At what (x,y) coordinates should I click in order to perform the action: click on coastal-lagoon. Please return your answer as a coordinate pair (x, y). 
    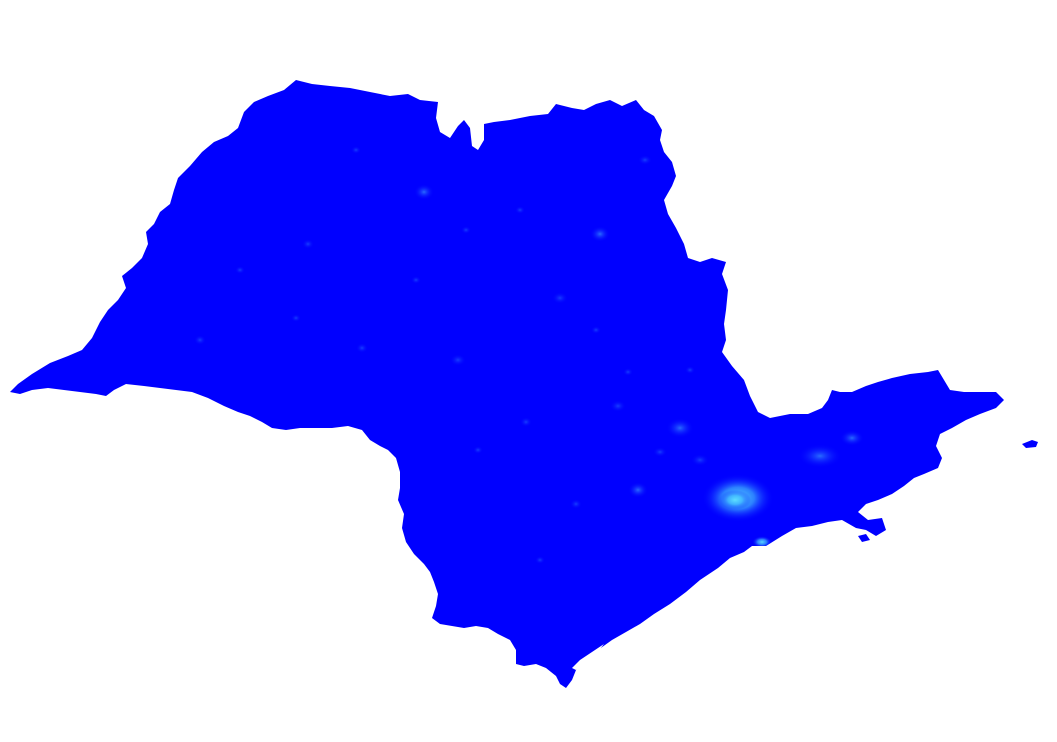
    Looking at the image, I should click on (588, 657).